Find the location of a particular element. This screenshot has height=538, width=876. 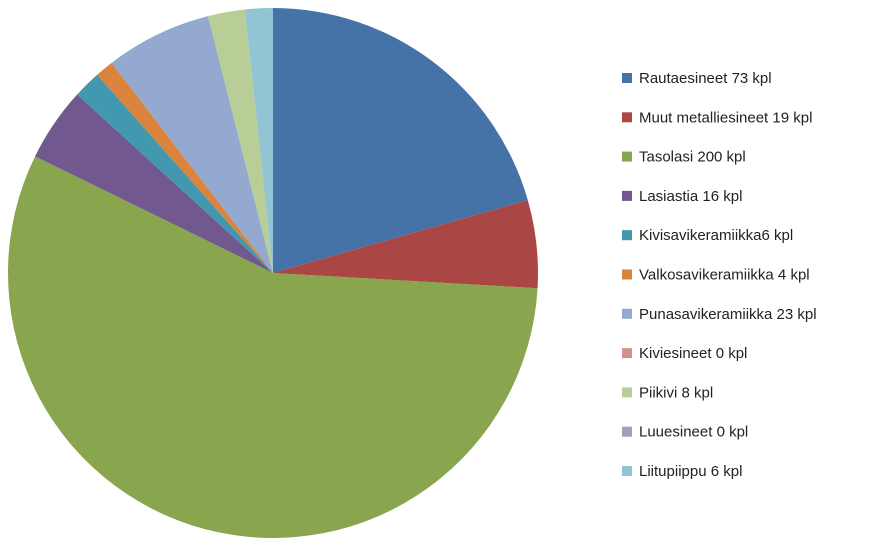

legend-label: Muut metalliesineet 19 kpl is located at coordinates (725, 117).